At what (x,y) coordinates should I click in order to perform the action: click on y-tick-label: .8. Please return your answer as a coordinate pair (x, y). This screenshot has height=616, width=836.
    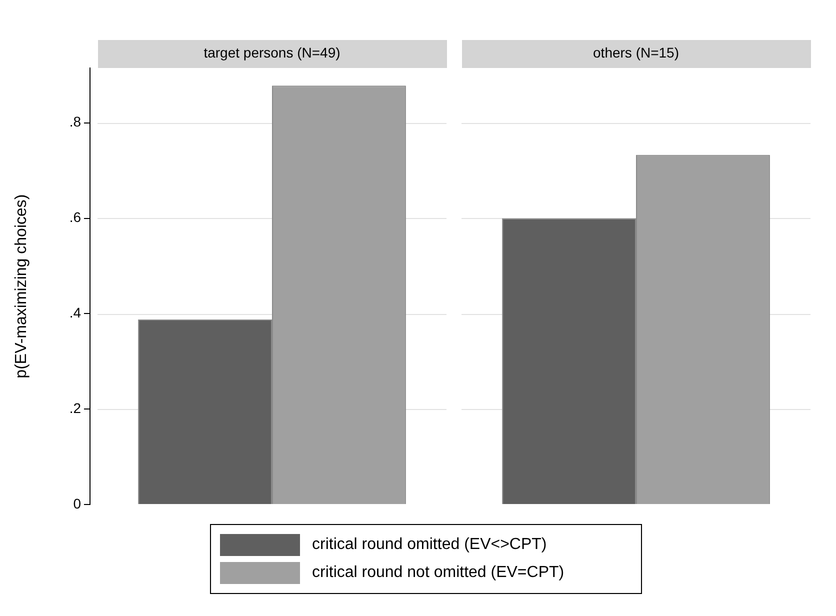
    Looking at the image, I should click on (75, 122).